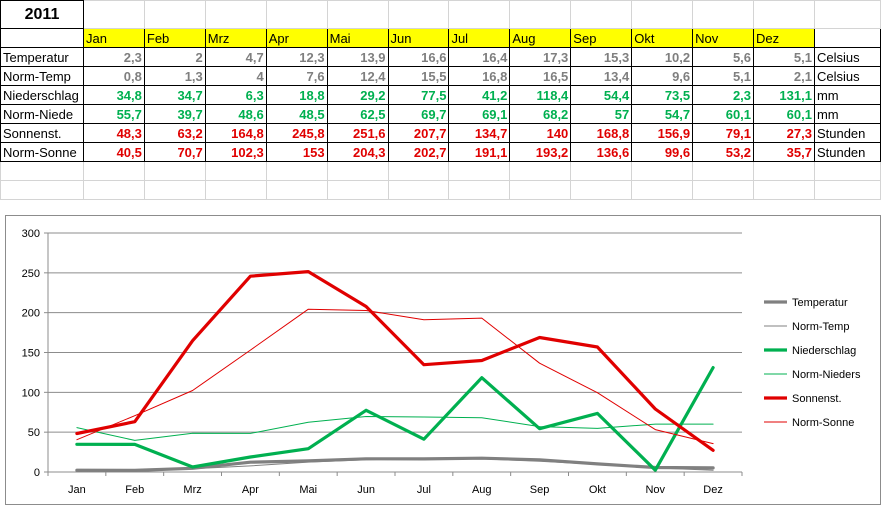 This screenshot has height=505, width=881. Describe the element at coordinates (479, 76) in the screenshot. I see `value-cell: 16,8` at that location.